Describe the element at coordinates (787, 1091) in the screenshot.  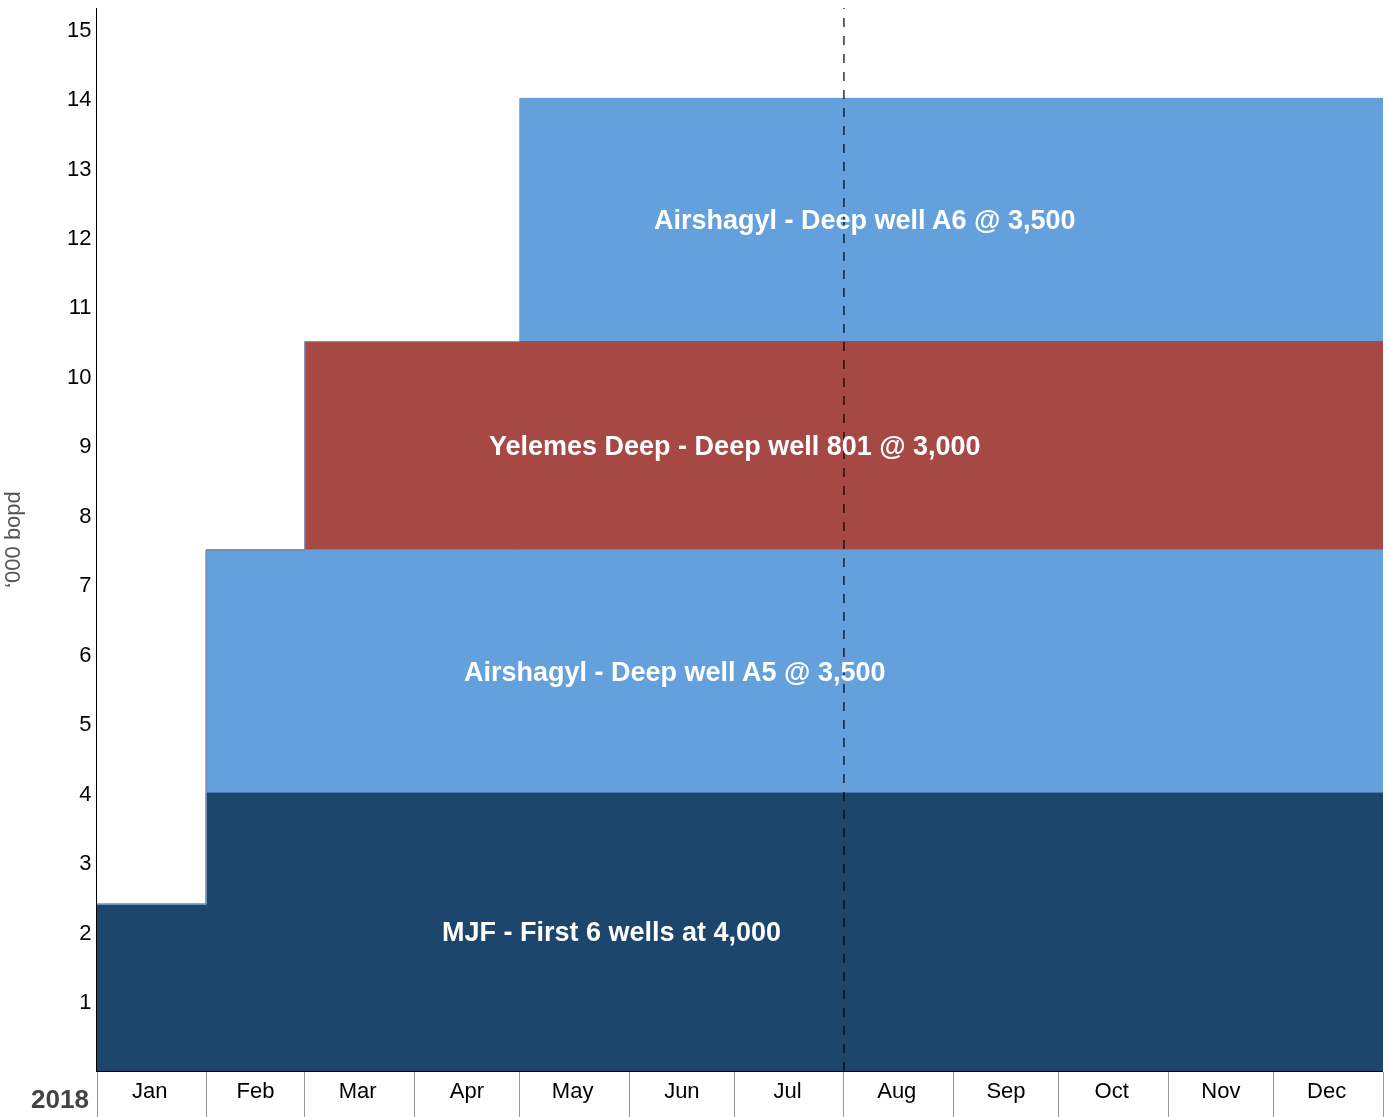
I see `x-tick-label: Jul` at that location.